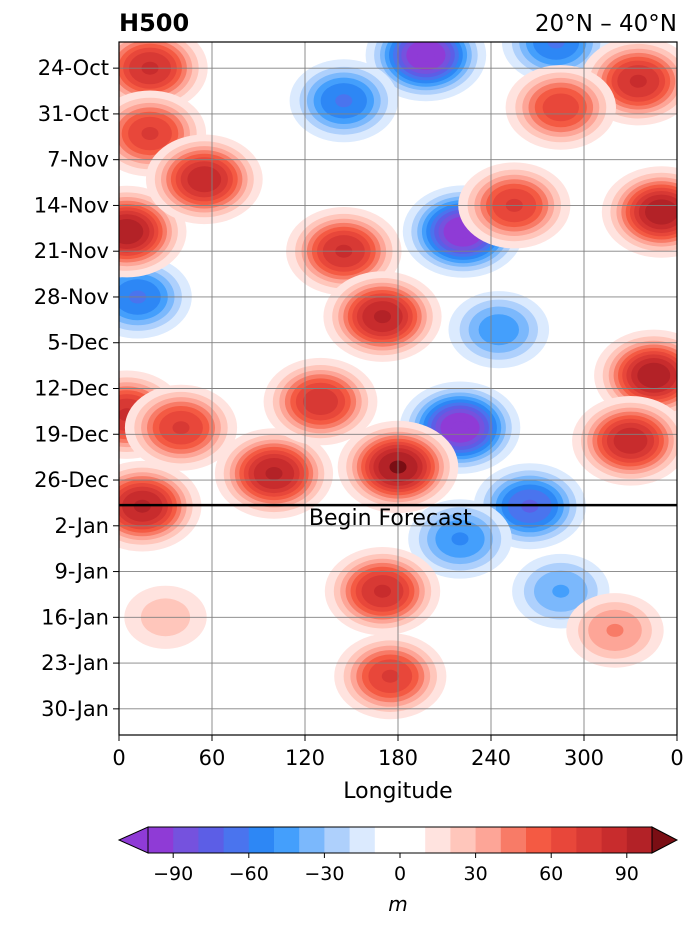 Image resolution: width=697 pixels, height=929 pixels. Describe the element at coordinates (398, 758) in the screenshot. I see `x-tick-label: 180` at that location.